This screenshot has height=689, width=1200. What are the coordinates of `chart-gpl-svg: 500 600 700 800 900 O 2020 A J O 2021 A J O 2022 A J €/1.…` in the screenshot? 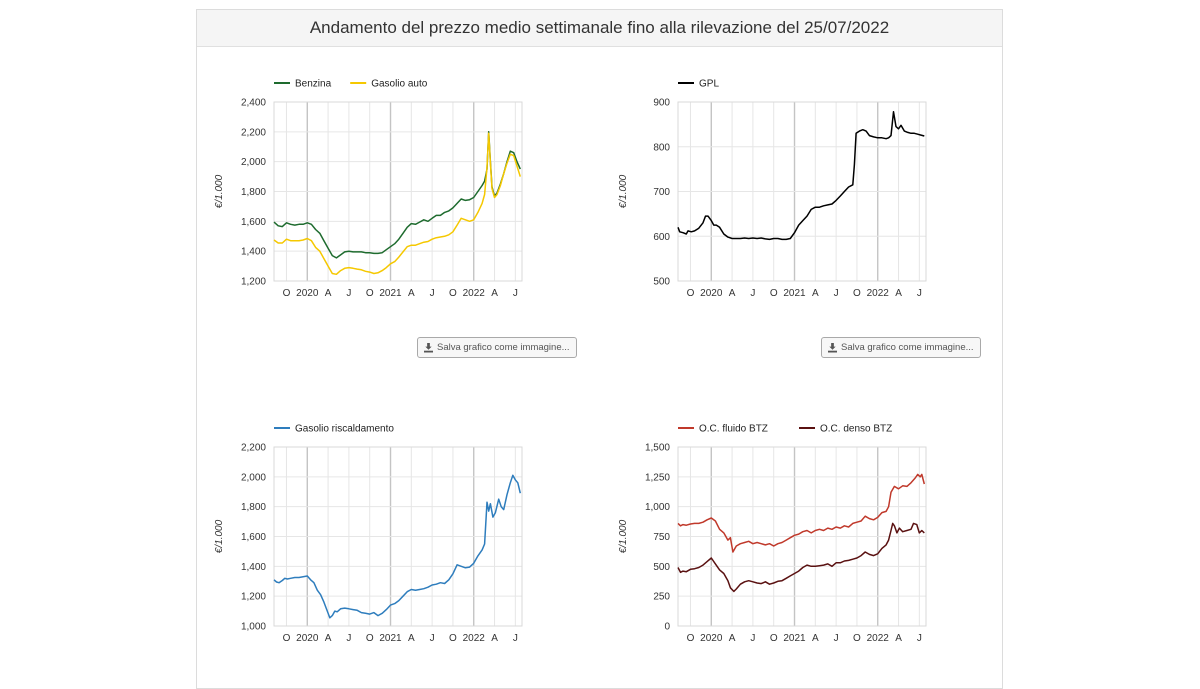 It's located at (772, 189).